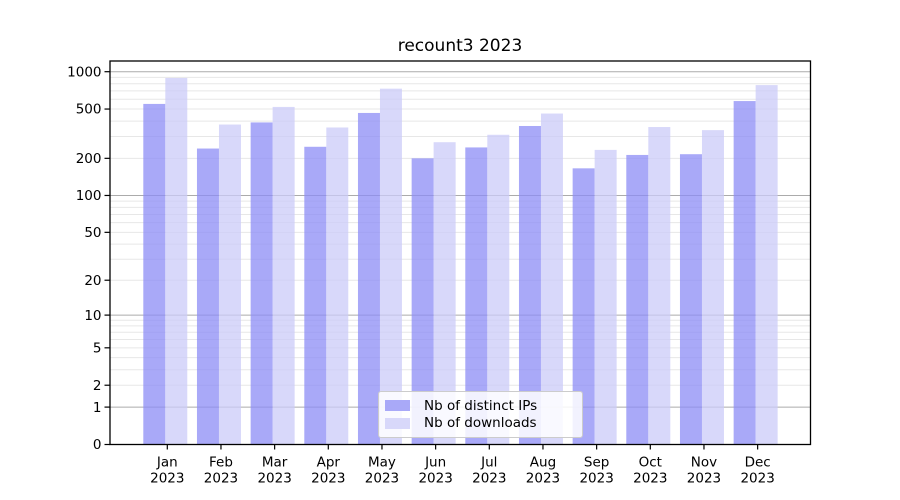 The image size is (900, 500). I want to click on x-tick-label-aug: Aug, so click(543, 463).